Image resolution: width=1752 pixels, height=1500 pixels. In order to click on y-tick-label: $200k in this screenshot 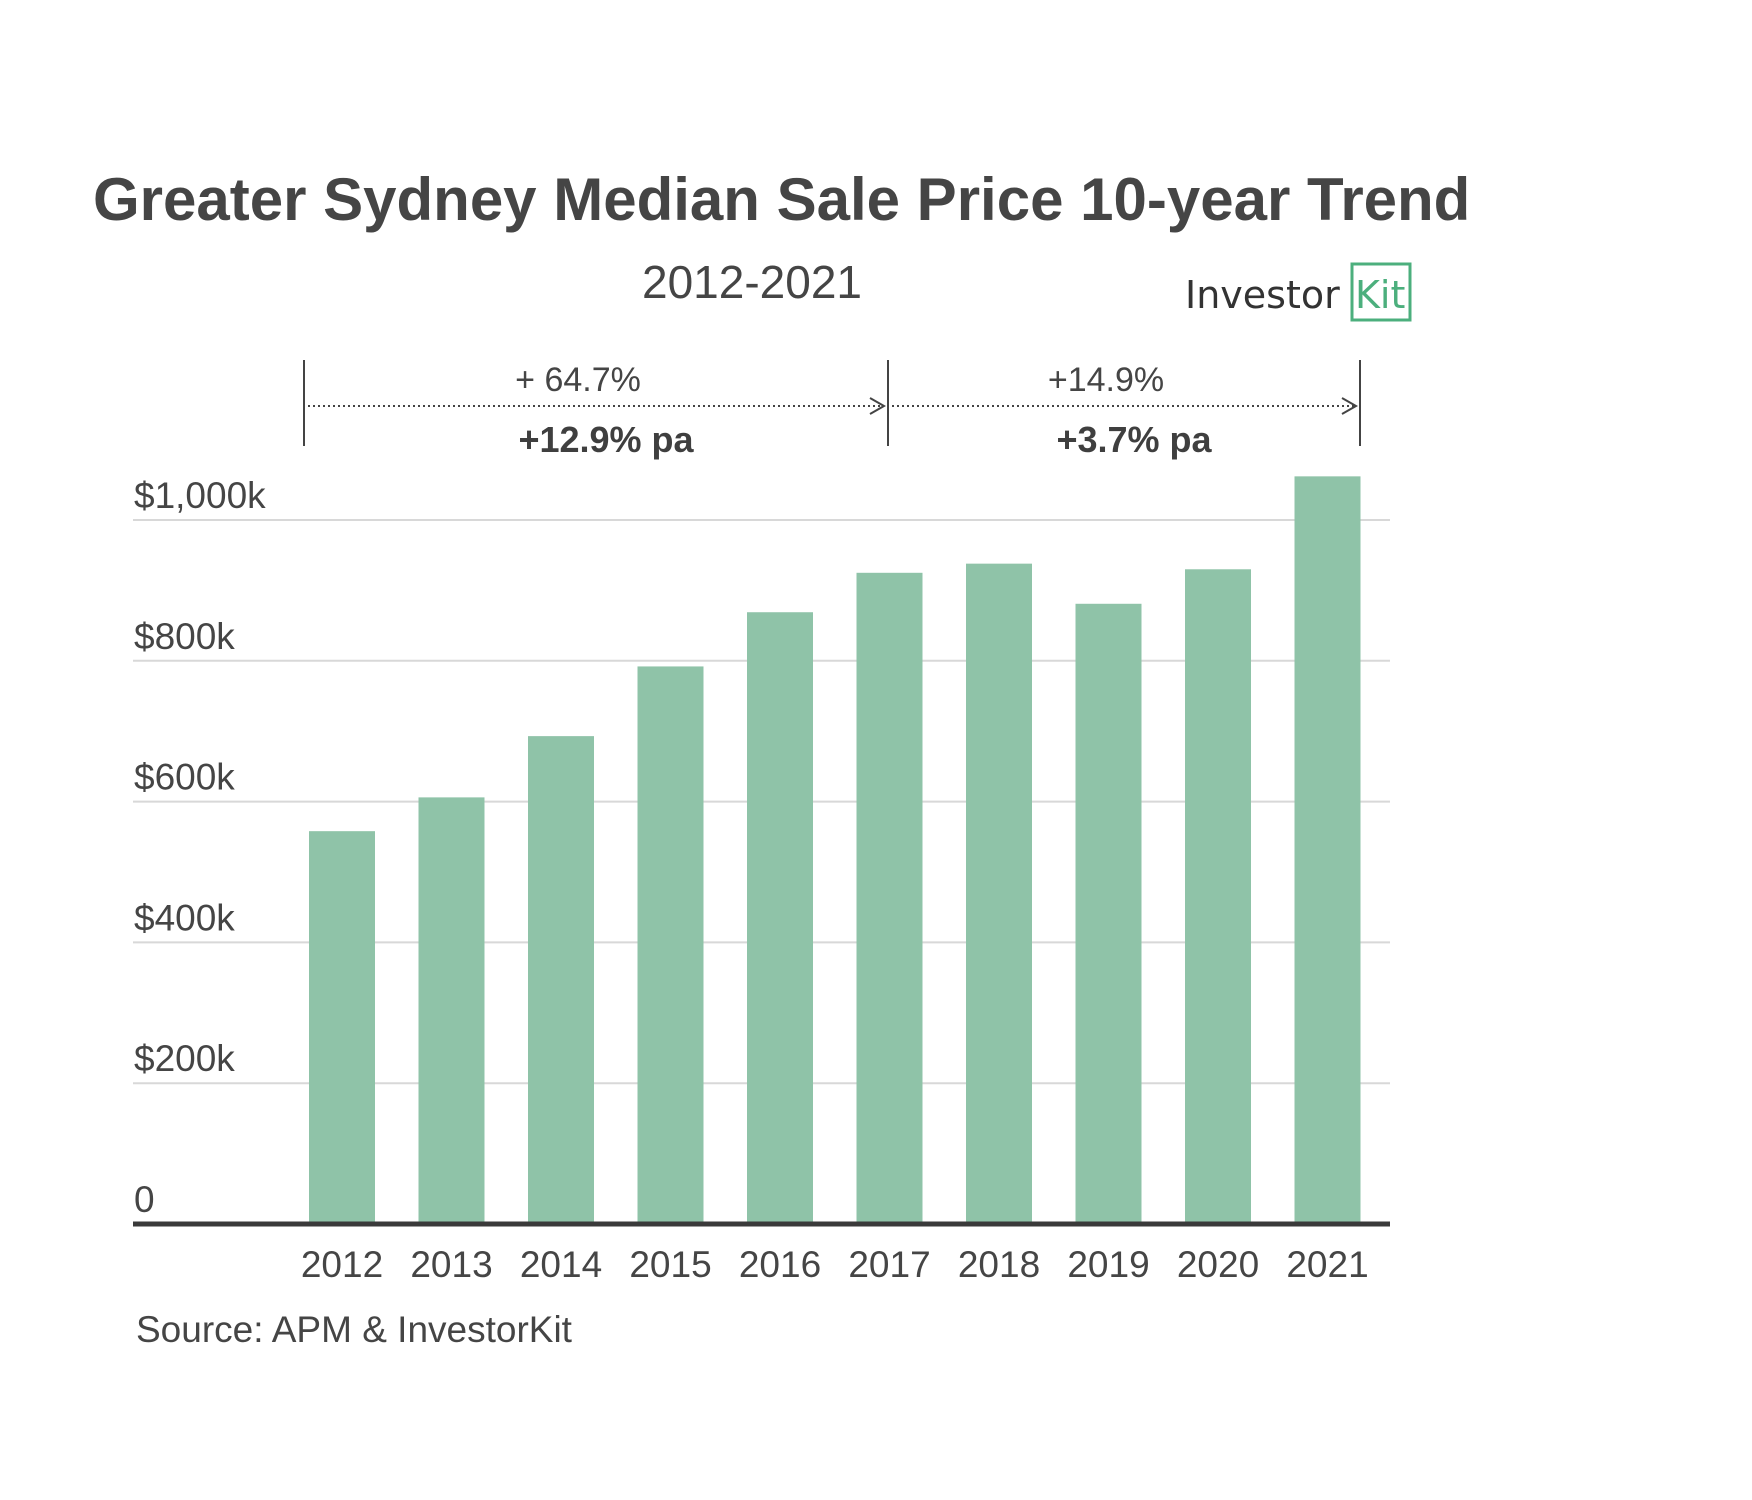, I will do `click(184, 1058)`.